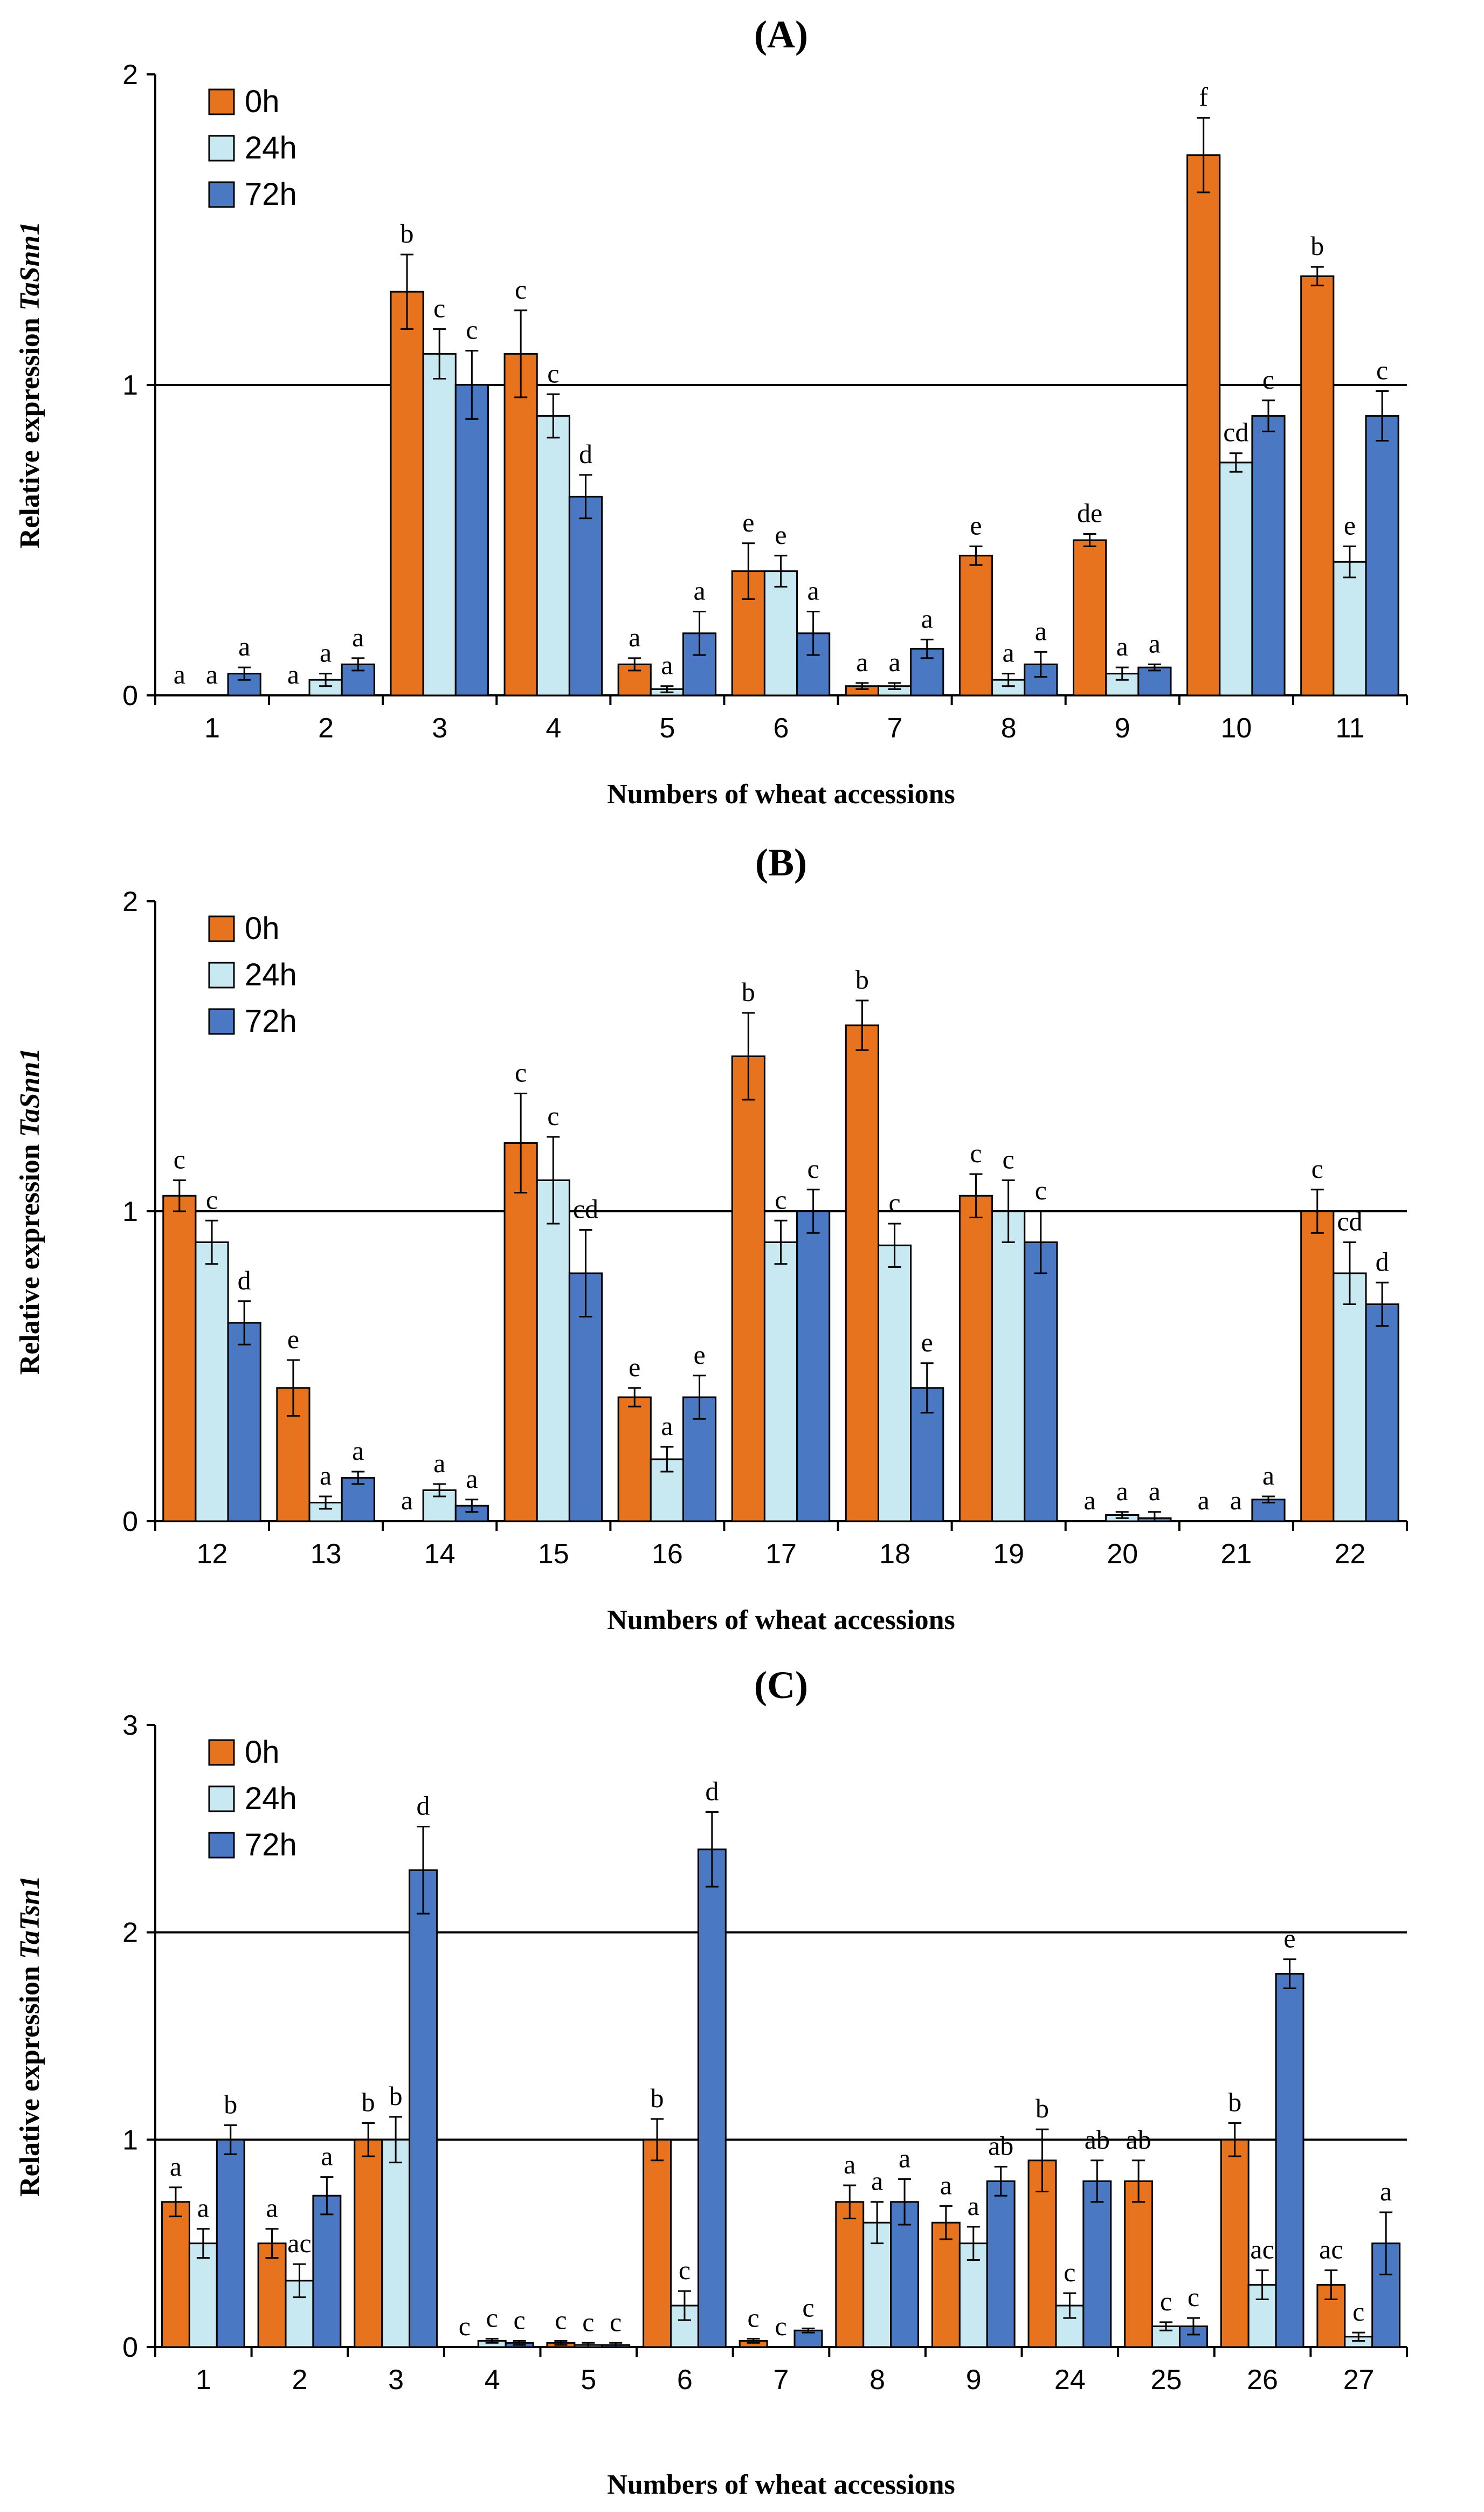 Image resolution: width=1484 pixels, height=2512 pixels. Describe the element at coordinates (30, 386) in the screenshot. I see `y-axis-label: Relative expression TaSnn1` at that location.